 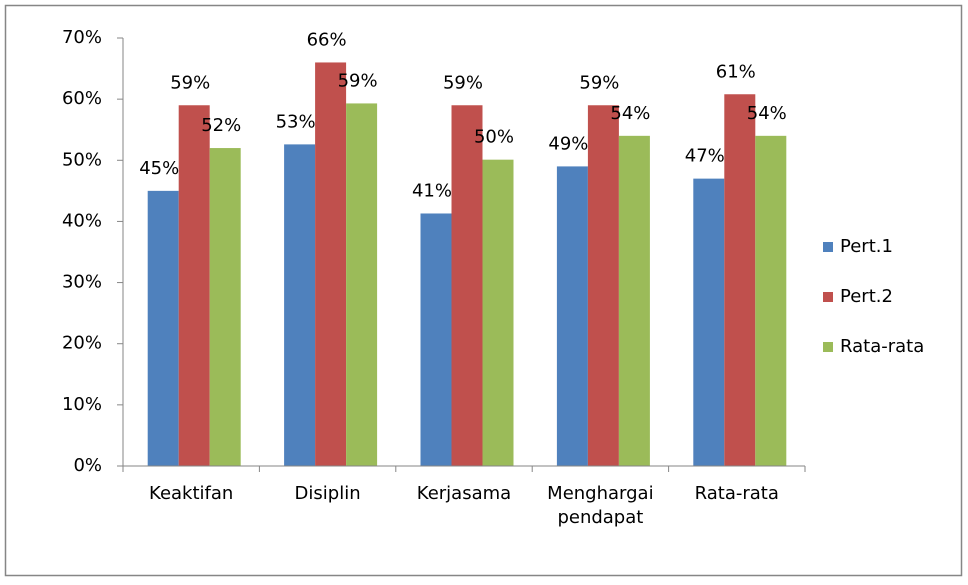 What do you see at coordinates (87, 465) in the screenshot?
I see `y-tick-label: 0%` at bounding box center [87, 465].